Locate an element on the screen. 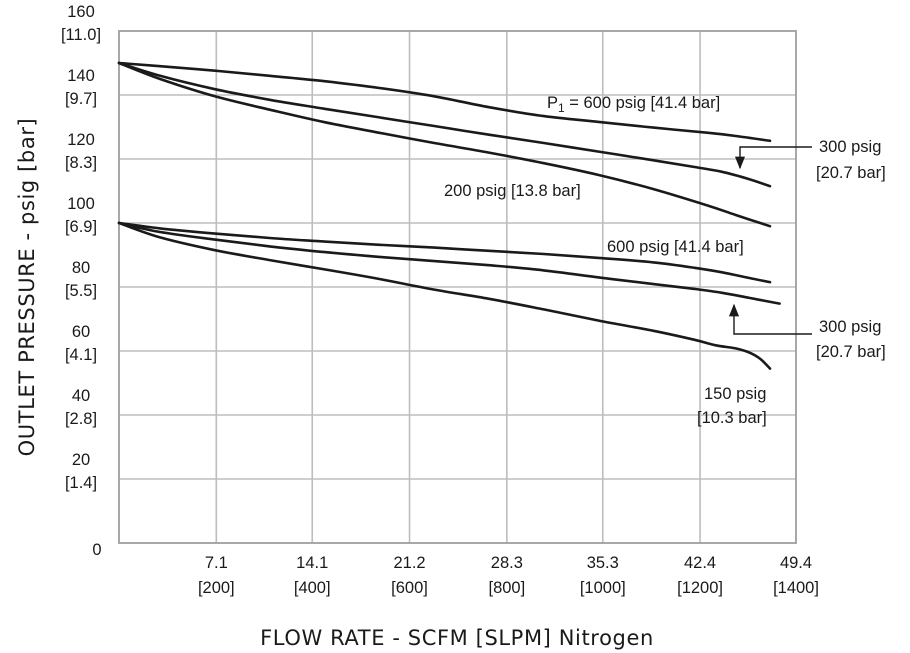 Image resolution: width=910 pixels, height=653 pixels. y-tick-label: 140 is located at coordinates (81, 76).